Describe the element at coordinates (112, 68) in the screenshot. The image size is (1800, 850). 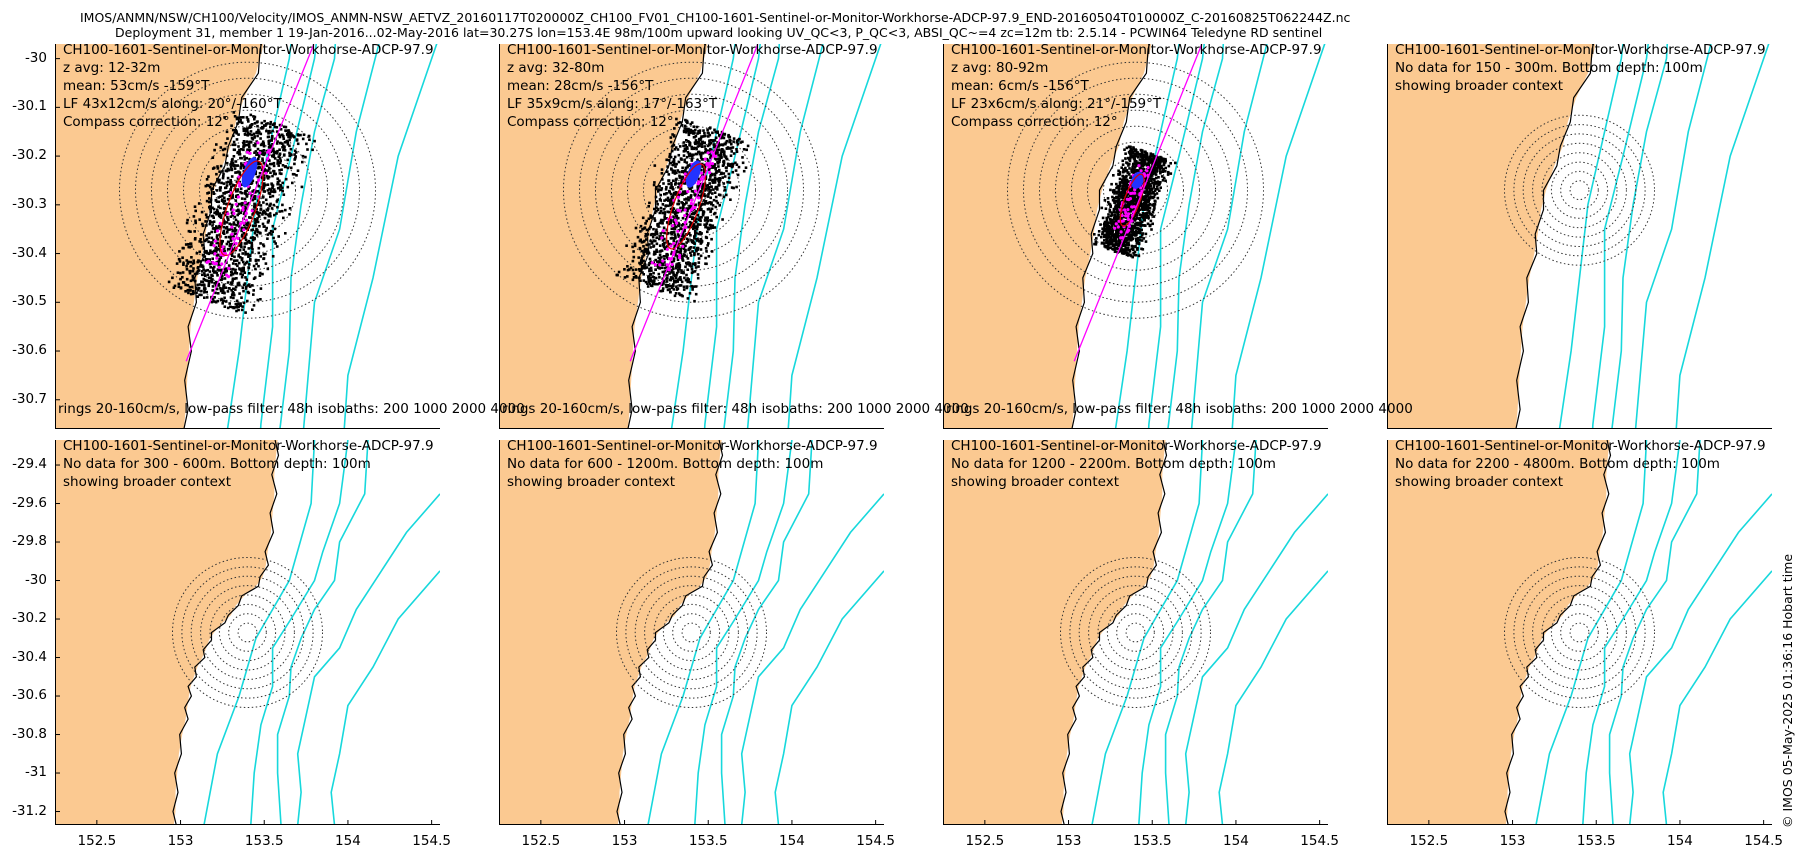
I see `panel-info-line: z avg: 12-32m` at that location.